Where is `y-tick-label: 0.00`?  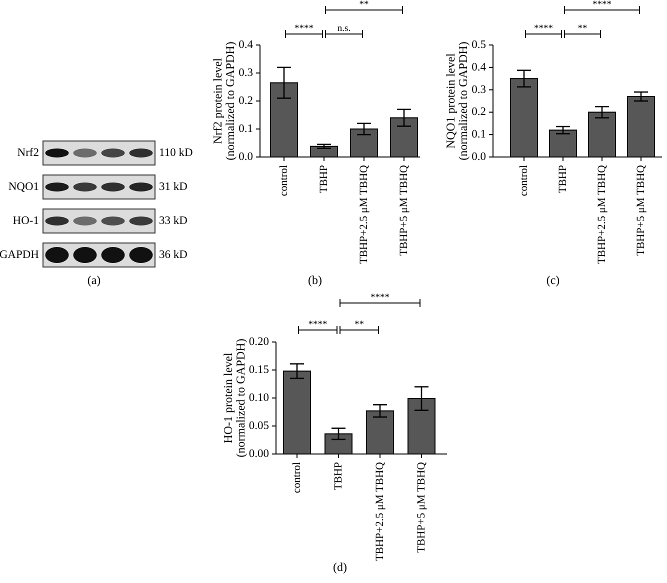
y-tick-label: 0.00 is located at coordinates (259, 454).